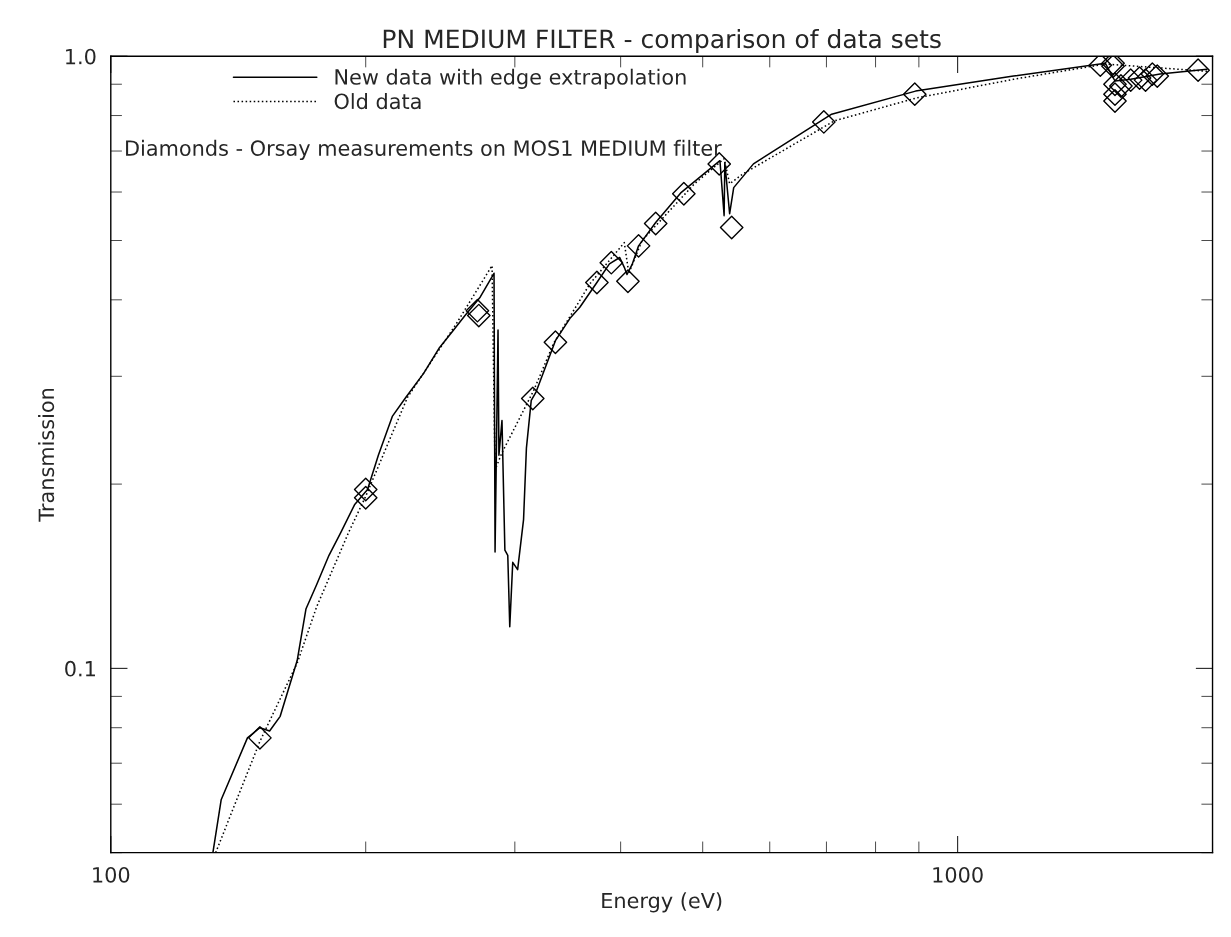 The width and height of the screenshot is (1231, 937). Describe the element at coordinates (662, 41) in the screenshot. I see `chart-title: PN MEDIUM FILTER - comparison of data sets` at that location.